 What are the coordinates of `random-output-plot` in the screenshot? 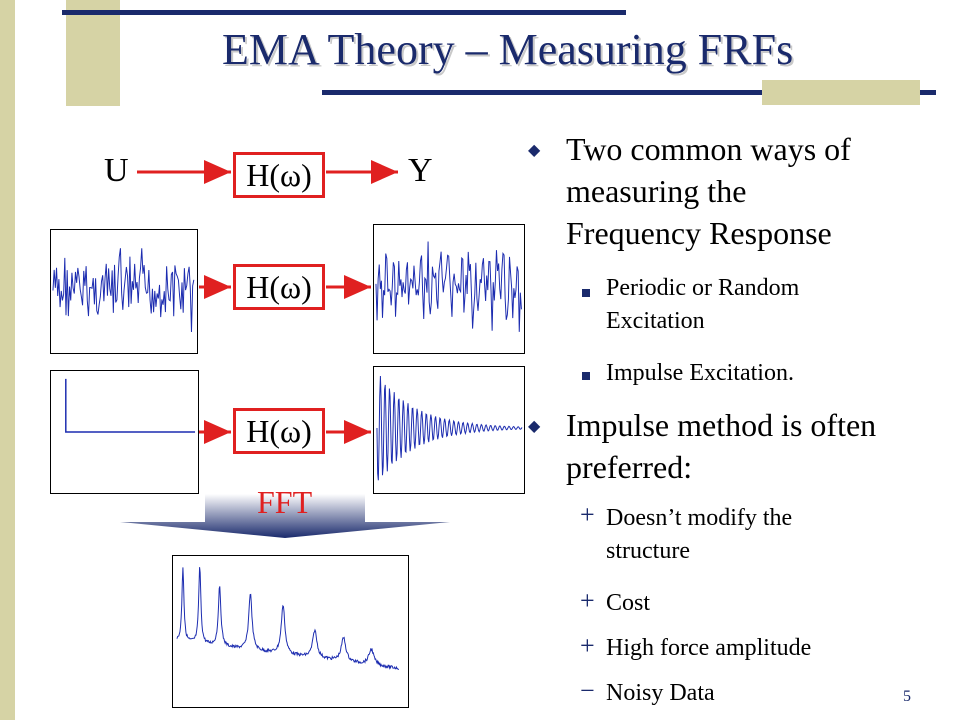 It's located at (449, 289).